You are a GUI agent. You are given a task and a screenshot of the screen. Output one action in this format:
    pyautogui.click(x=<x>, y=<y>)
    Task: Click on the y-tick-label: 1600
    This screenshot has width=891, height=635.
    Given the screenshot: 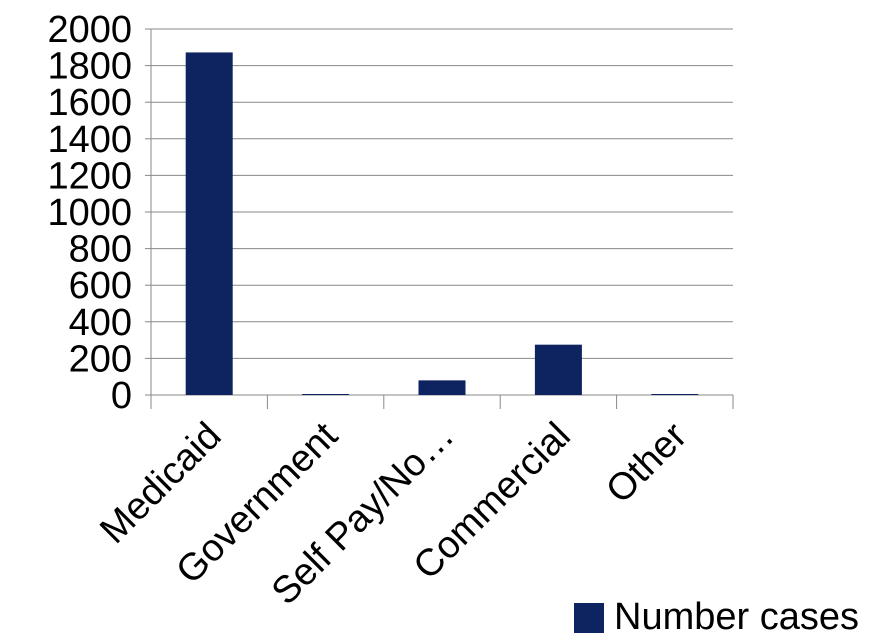 What is the action you would take?
    pyautogui.click(x=89, y=103)
    